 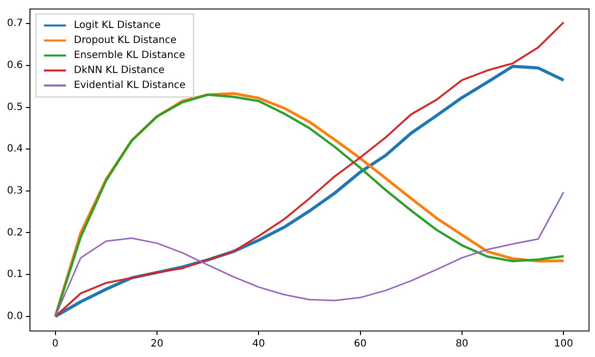 I want to click on x-tick-label: 100, so click(x=564, y=344).